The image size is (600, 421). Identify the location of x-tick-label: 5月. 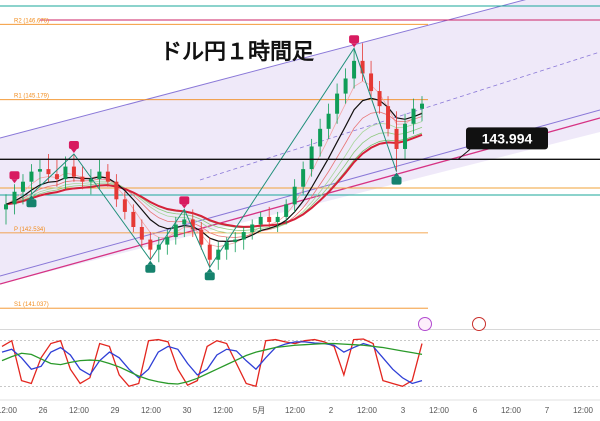
(259, 410).